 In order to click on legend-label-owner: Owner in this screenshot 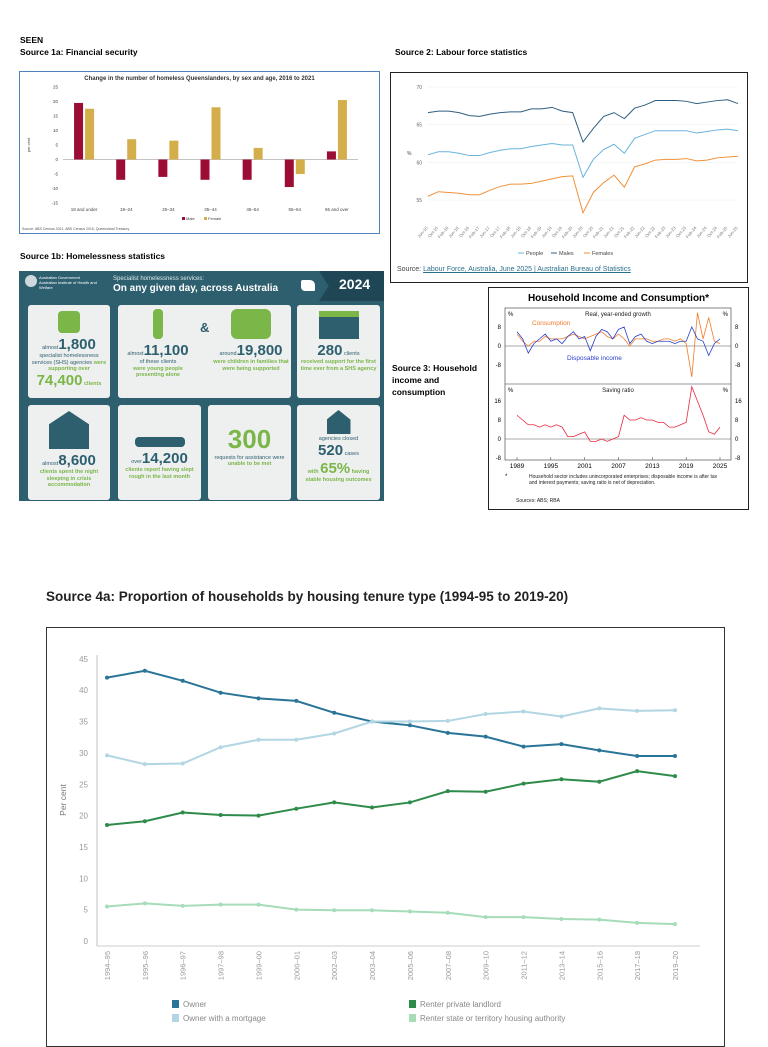, I will do `click(195, 1004)`.